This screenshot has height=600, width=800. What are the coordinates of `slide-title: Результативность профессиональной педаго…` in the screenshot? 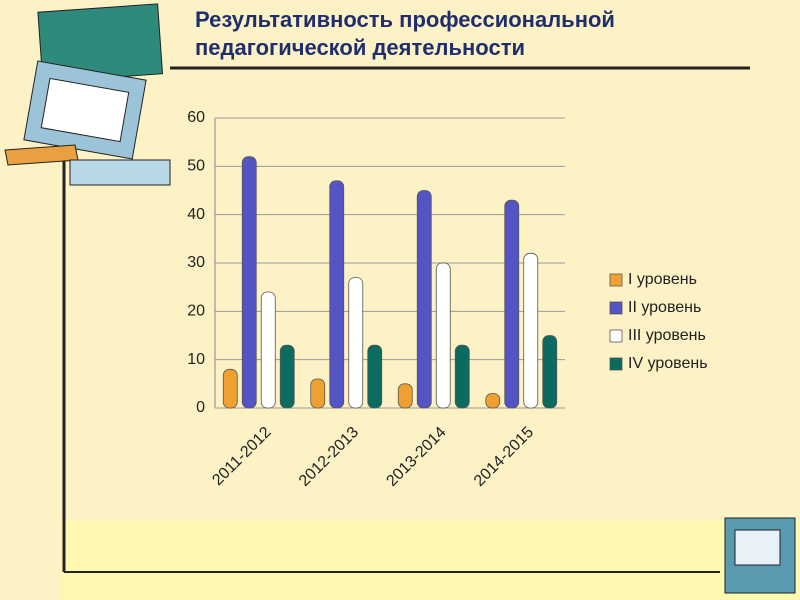 It's located at (405, 33).